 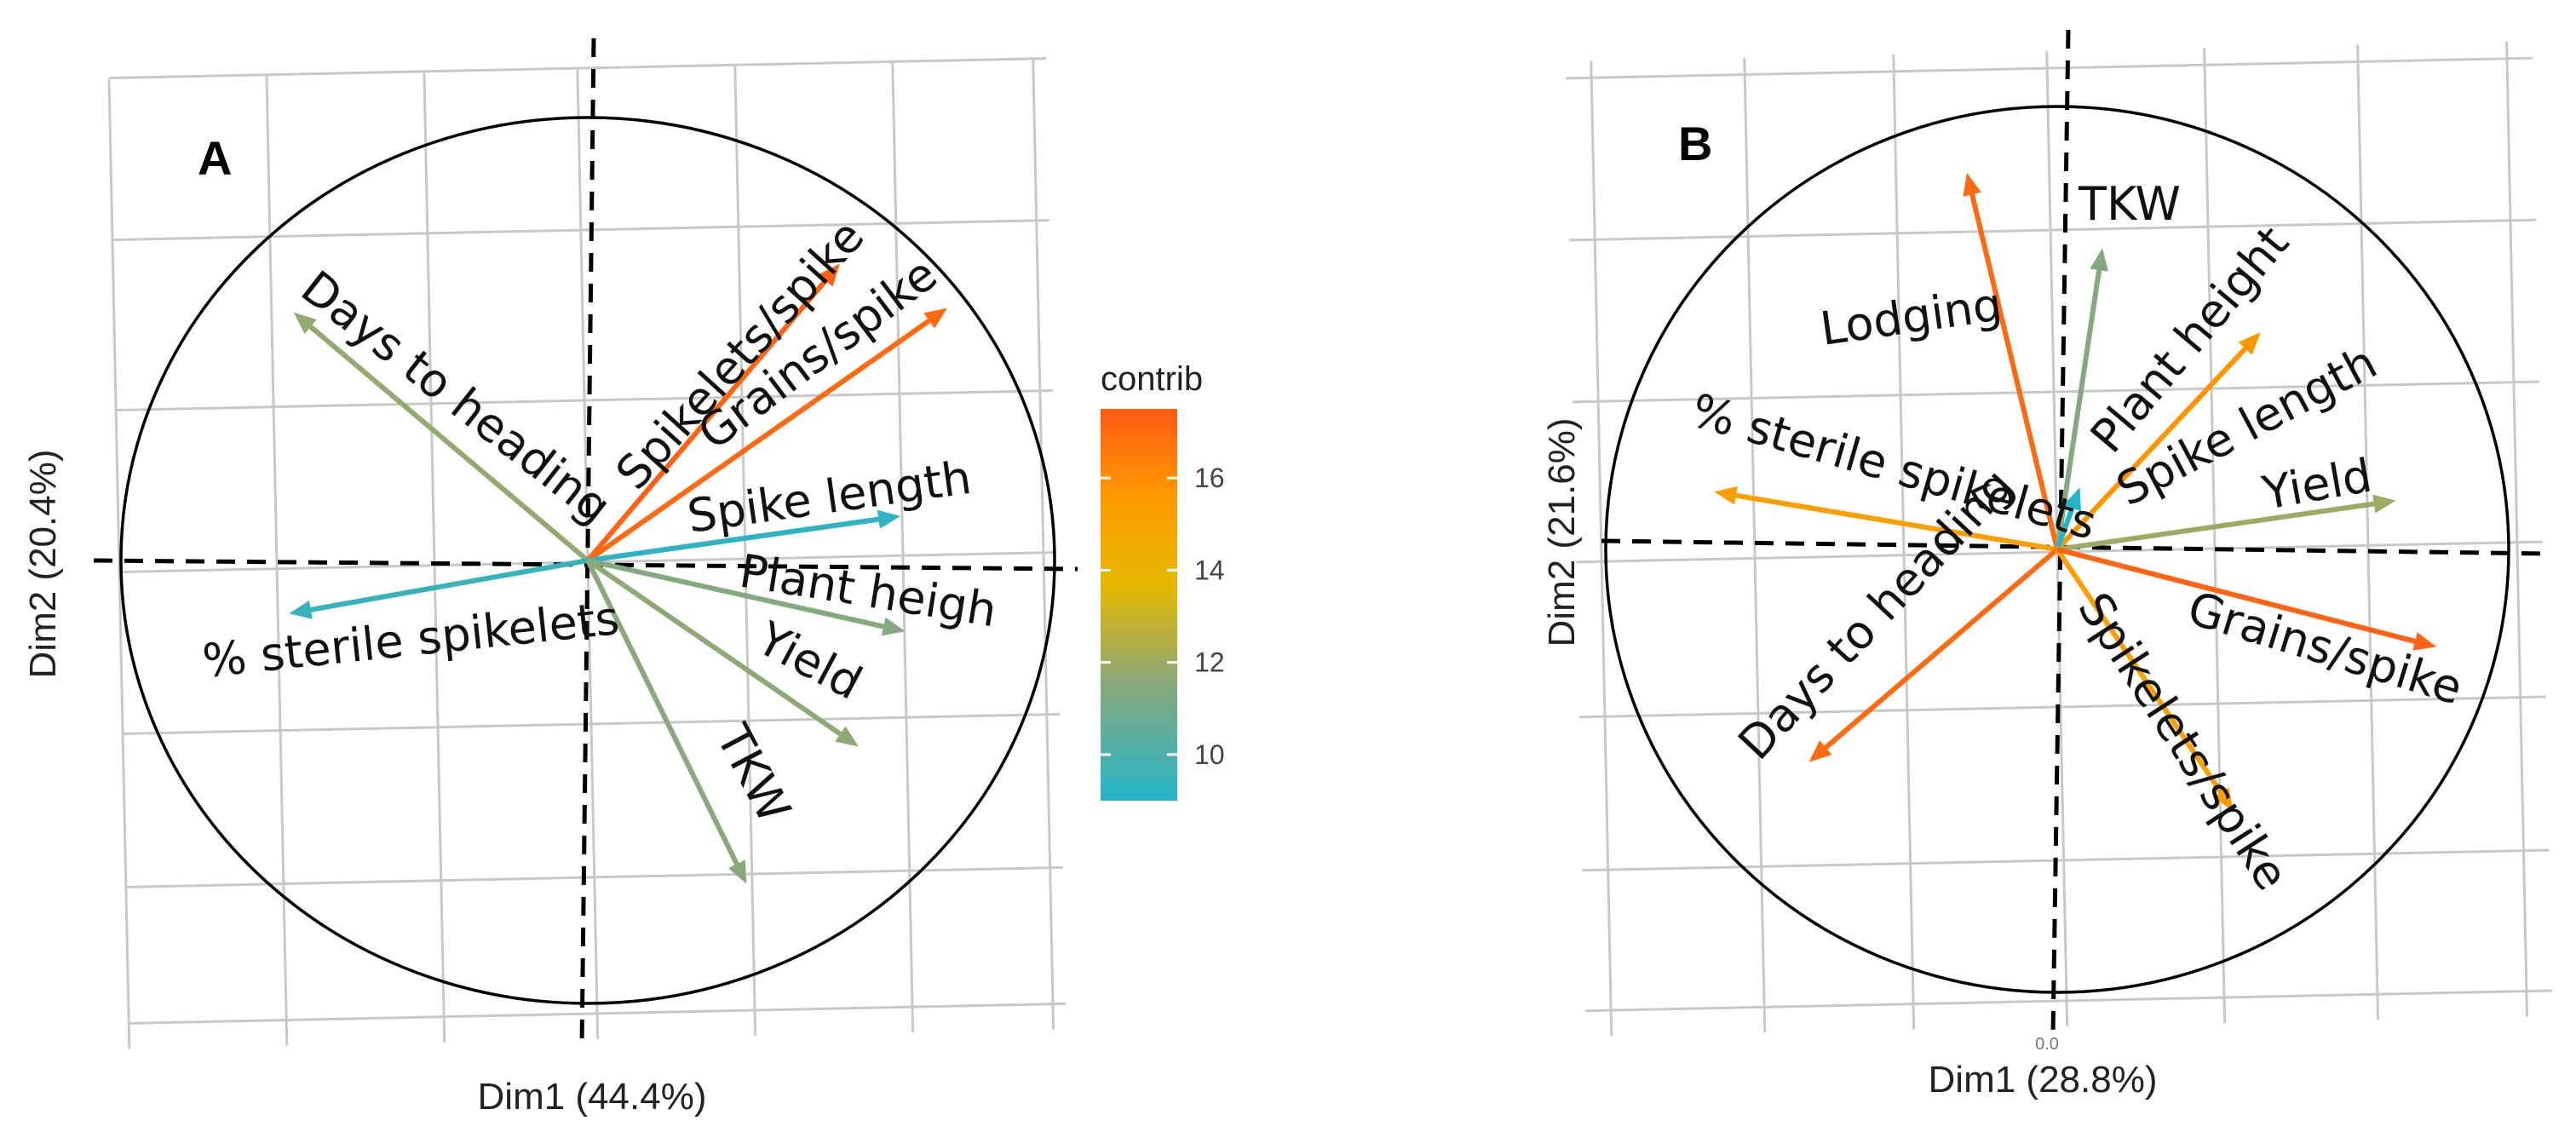 What do you see at coordinates (2015, 371) in the screenshot?
I see `arrow-b-lodging` at bounding box center [2015, 371].